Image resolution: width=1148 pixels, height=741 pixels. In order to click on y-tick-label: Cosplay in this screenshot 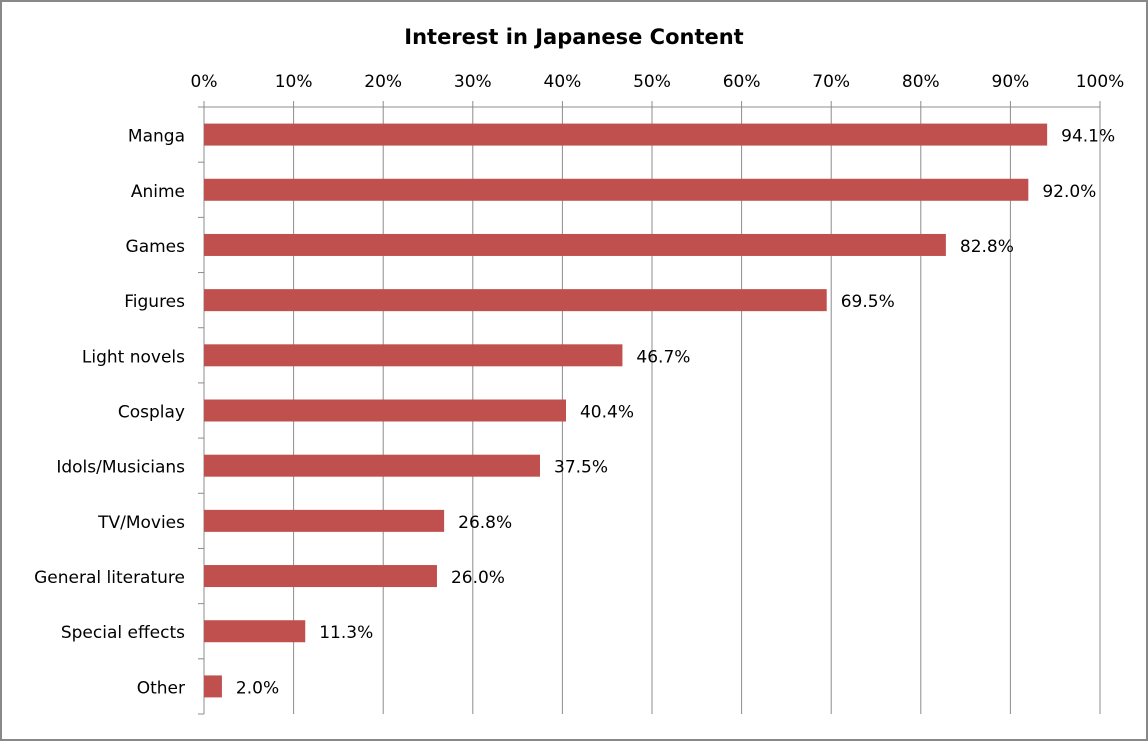, I will do `click(151, 413)`.